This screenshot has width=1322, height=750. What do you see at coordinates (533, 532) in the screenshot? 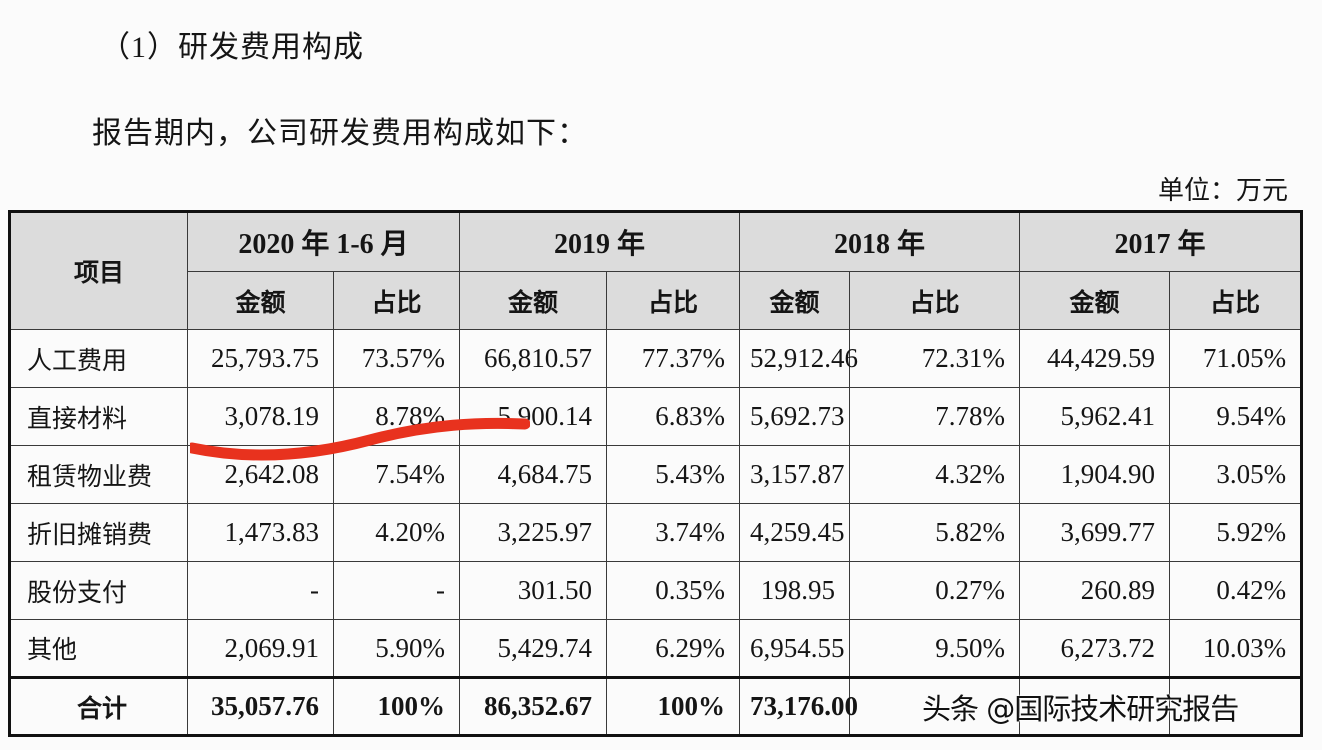
I see `cell: 3,225.97` at bounding box center [533, 532].